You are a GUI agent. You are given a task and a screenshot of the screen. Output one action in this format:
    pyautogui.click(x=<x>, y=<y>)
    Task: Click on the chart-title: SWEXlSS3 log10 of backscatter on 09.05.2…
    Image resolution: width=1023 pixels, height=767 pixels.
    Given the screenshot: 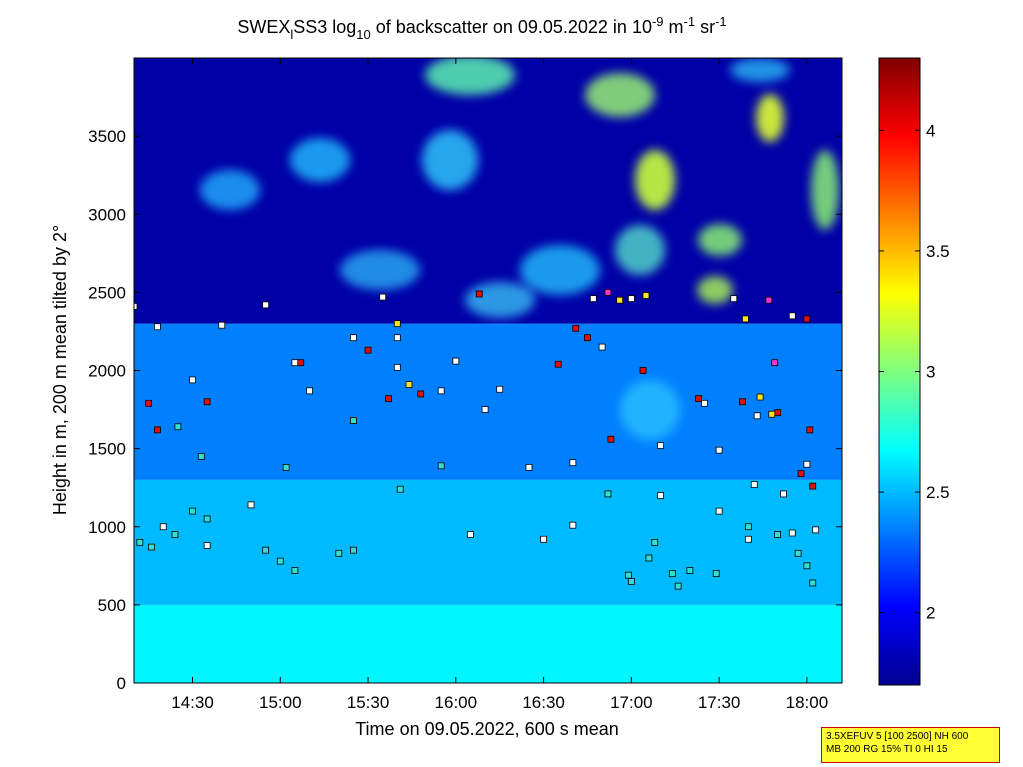 What is the action you would take?
    pyautogui.click(x=481, y=28)
    